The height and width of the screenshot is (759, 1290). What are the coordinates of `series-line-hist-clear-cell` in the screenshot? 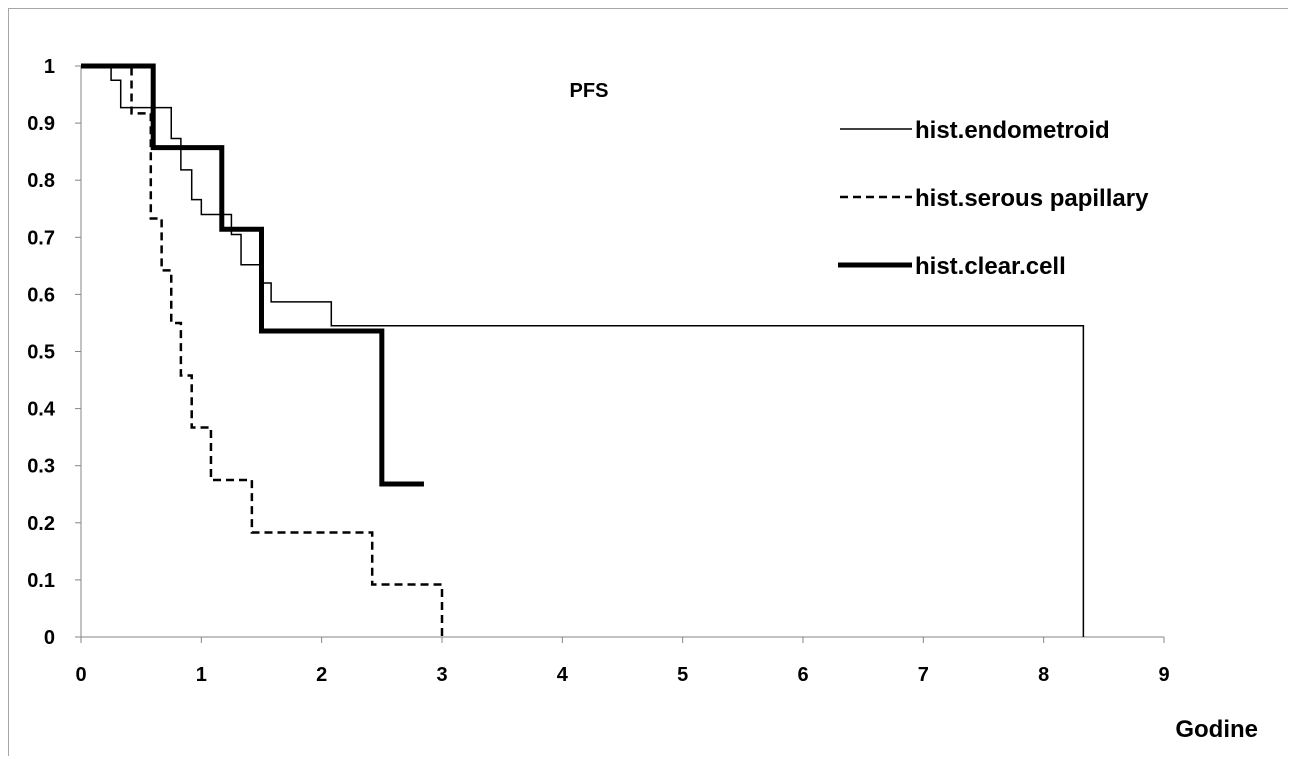 It's located at (252, 275).